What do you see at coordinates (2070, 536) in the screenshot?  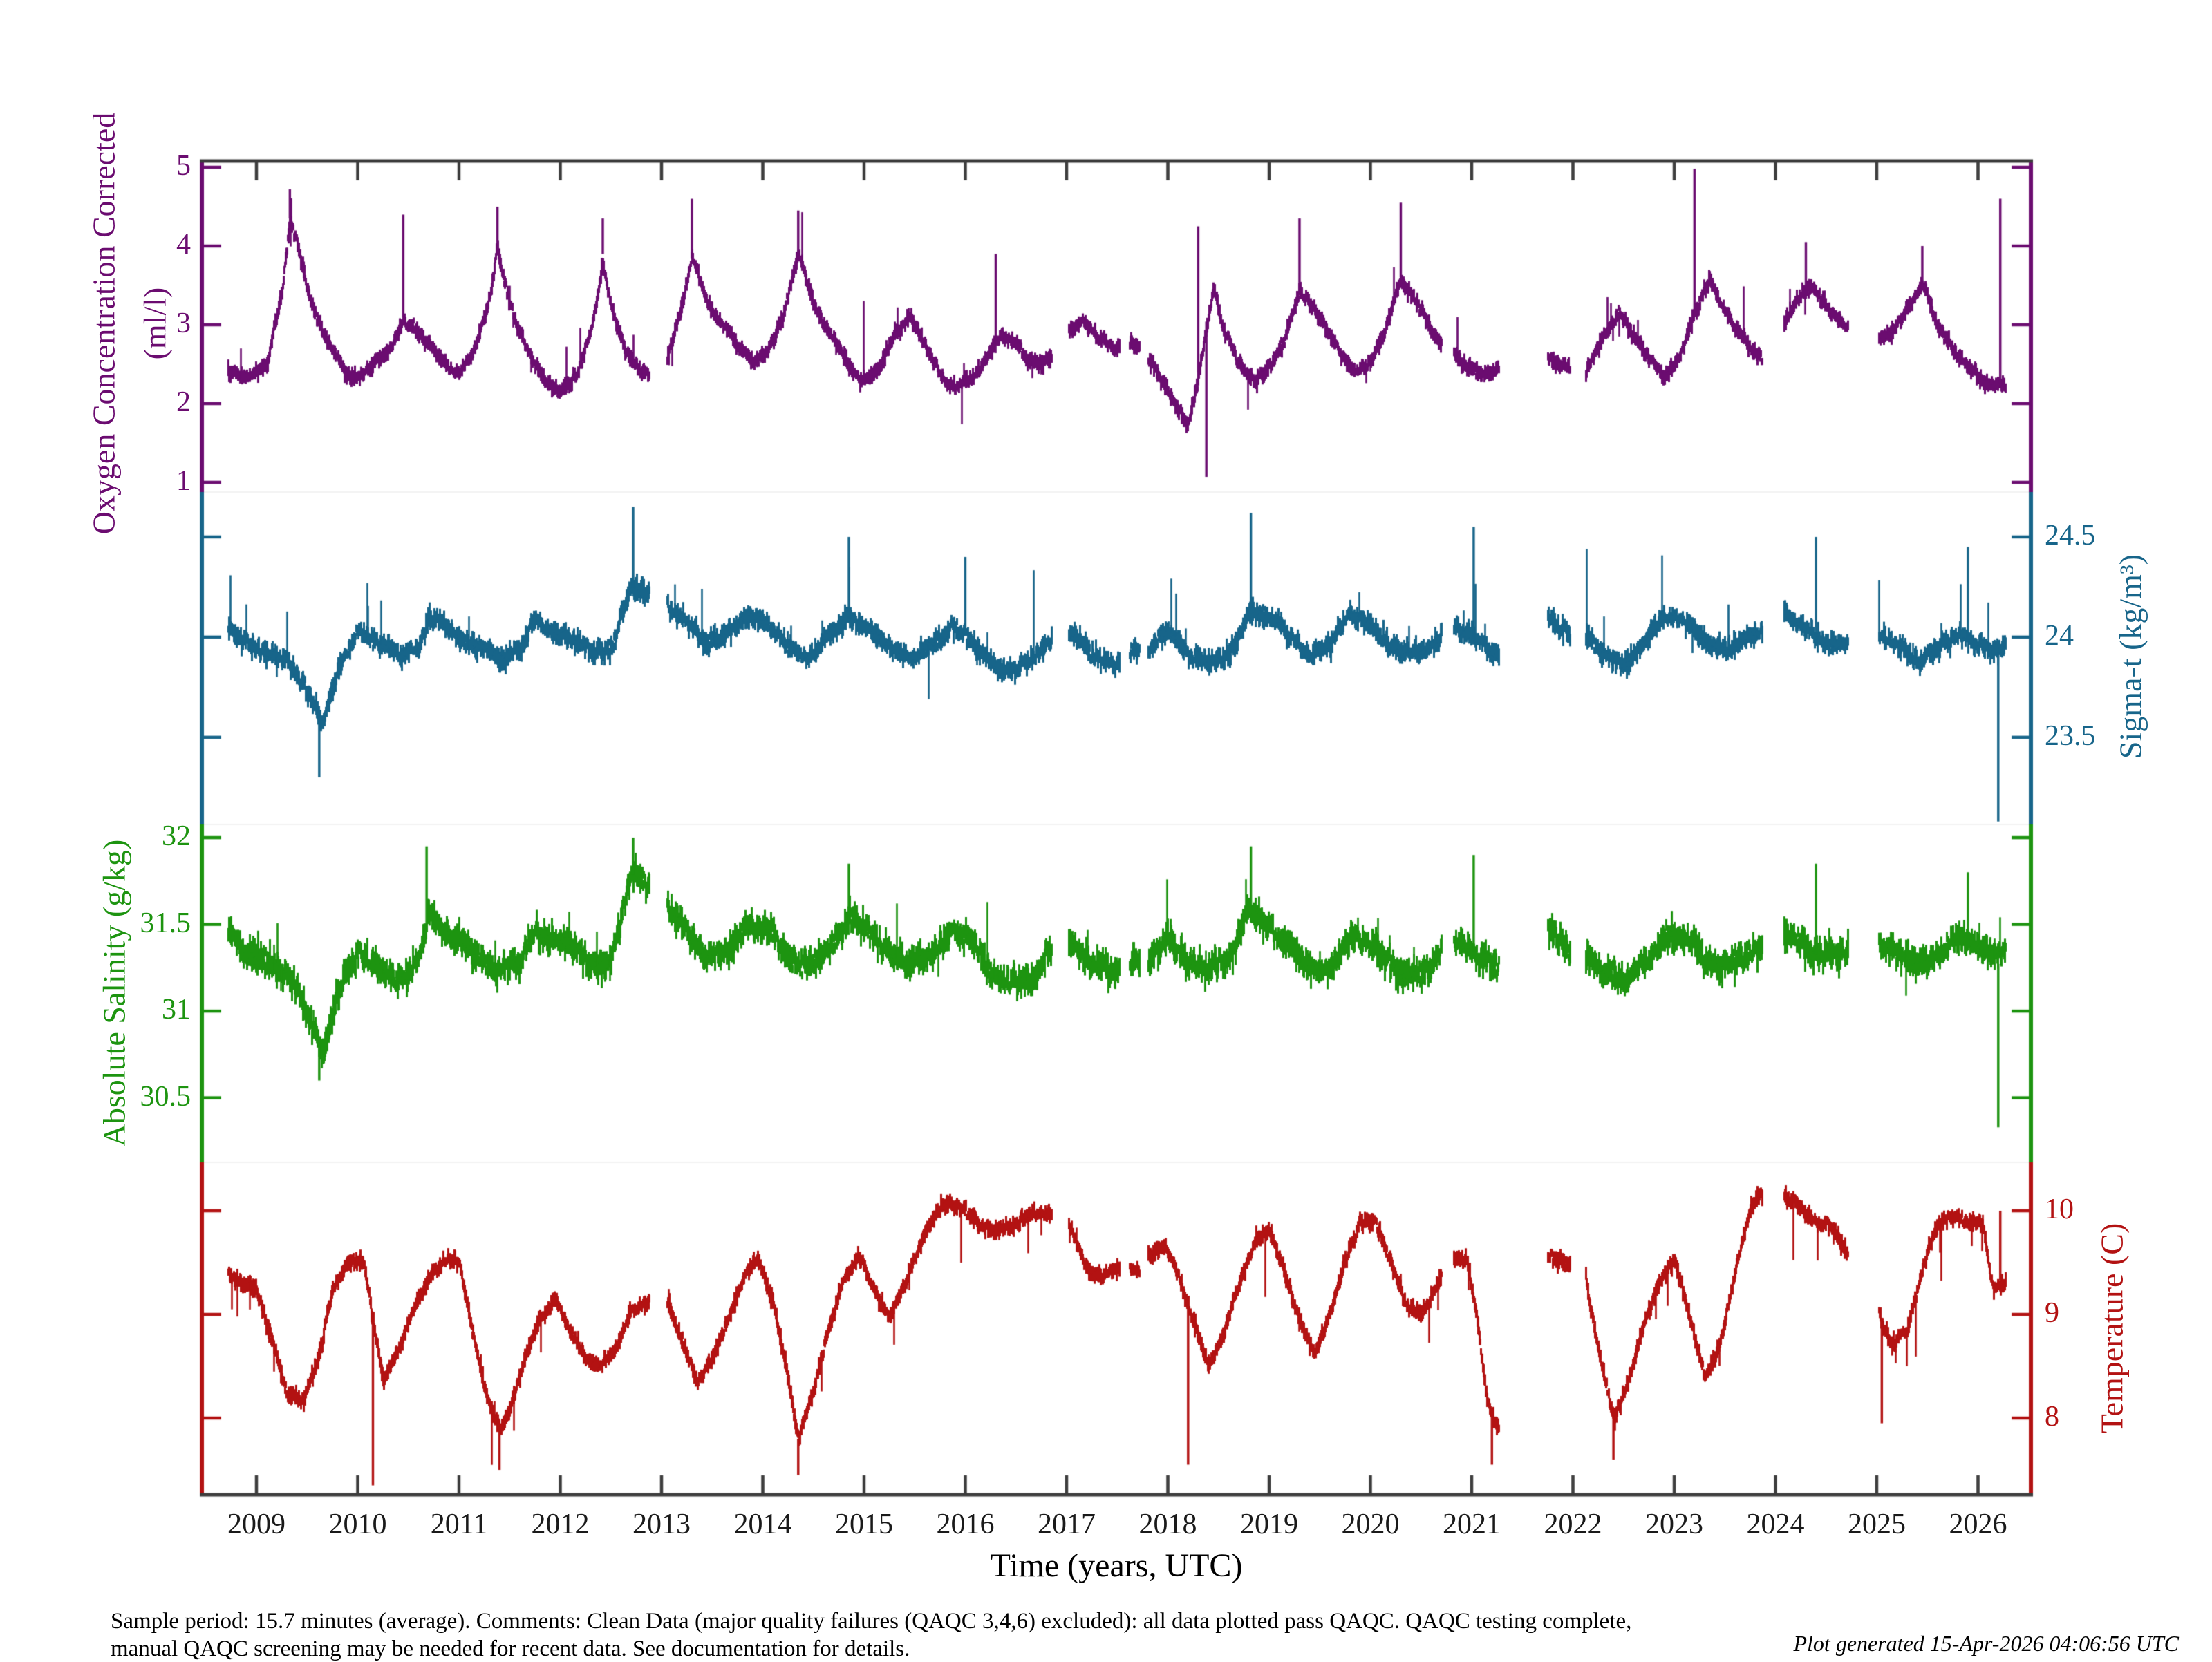 I see `sigma-t-tick-24.5: 24.5` at bounding box center [2070, 536].